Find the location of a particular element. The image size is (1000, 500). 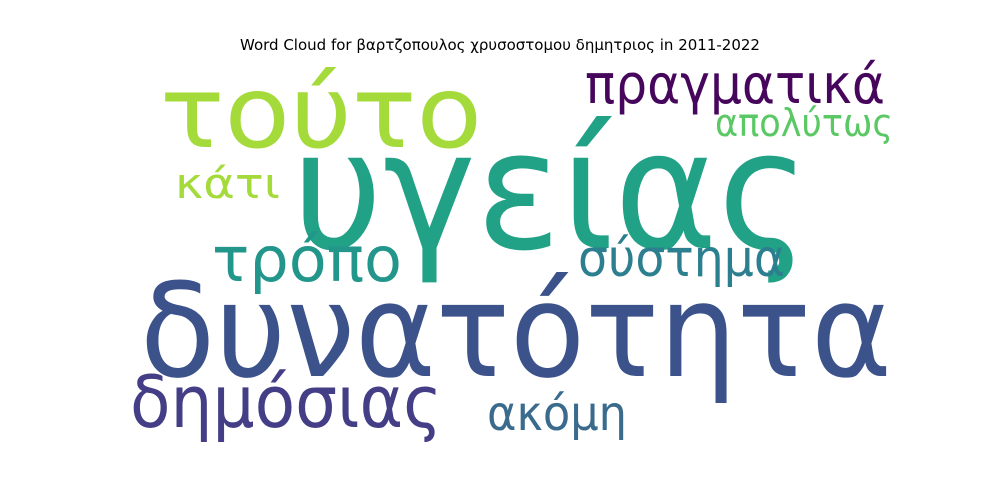

word-6: κάτι is located at coordinates (227, 183).